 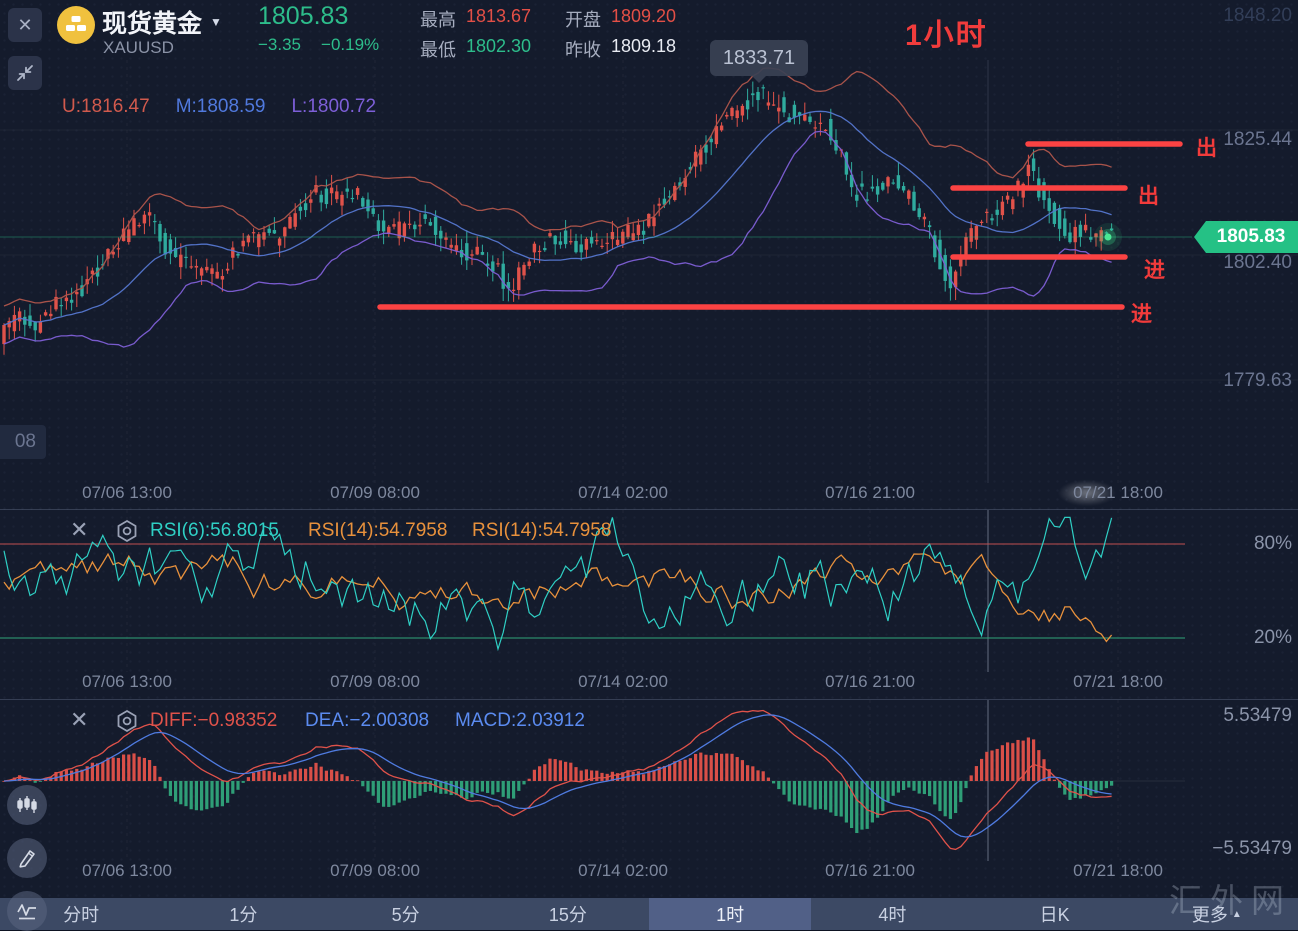 I want to click on high-price-tooltip-value: 1833.71, so click(x=759, y=57).